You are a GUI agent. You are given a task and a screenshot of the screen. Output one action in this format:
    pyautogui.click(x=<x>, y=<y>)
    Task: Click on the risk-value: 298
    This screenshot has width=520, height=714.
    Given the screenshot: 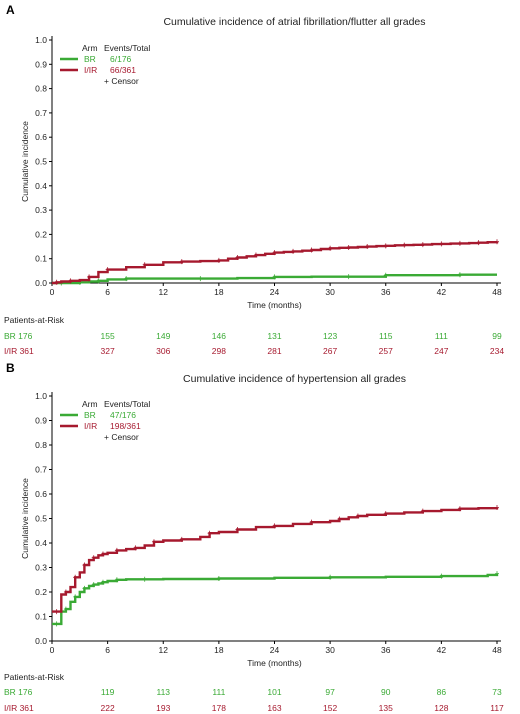 What is the action you would take?
    pyautogui.click(x=219, y=351)
    